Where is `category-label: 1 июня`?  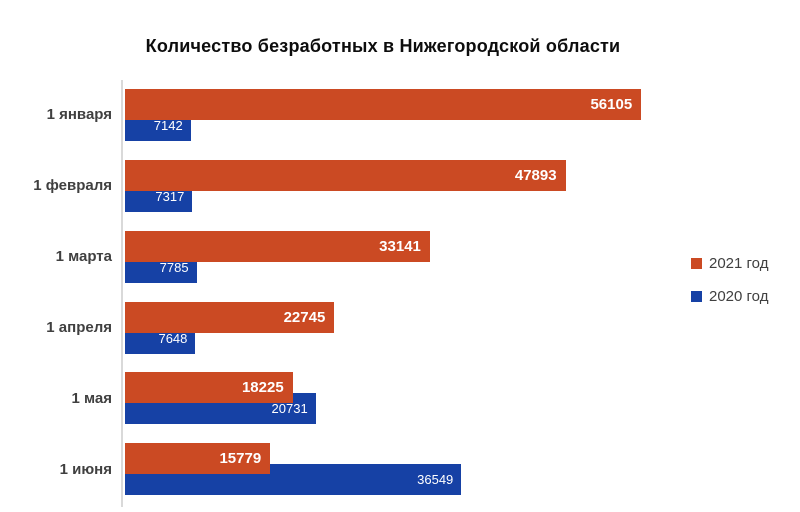
category-label: 1 июня is located at coordinates (85, 469).